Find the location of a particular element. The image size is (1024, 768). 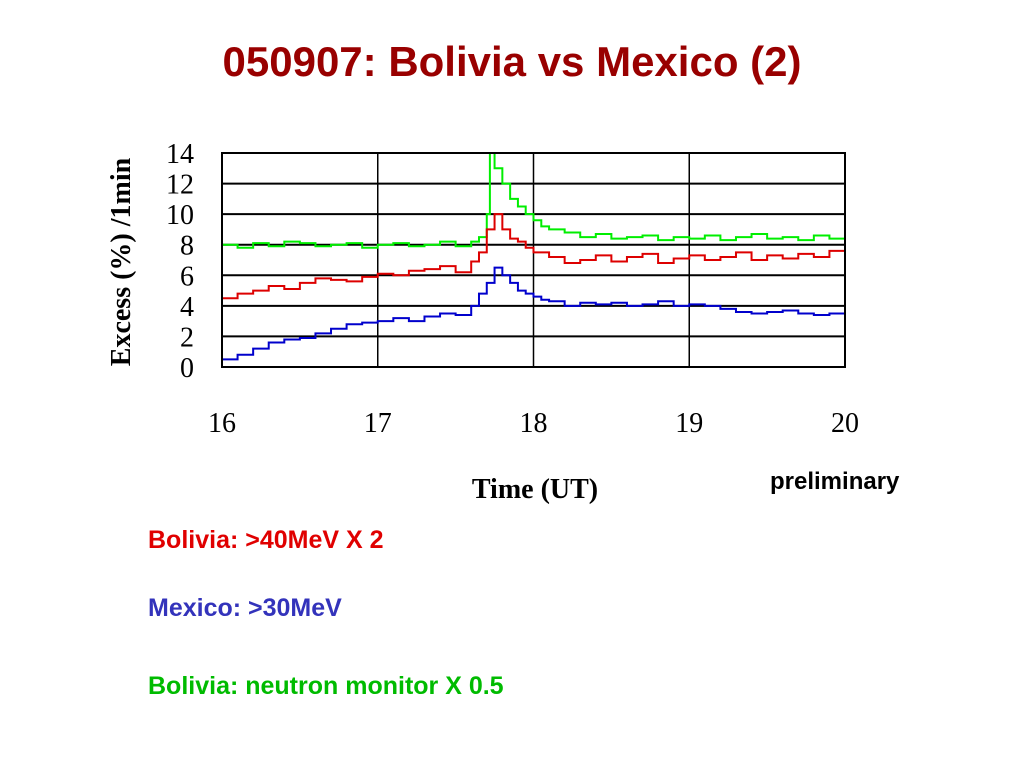

x-tick-label: 17 is located at coordinates (378, 423).